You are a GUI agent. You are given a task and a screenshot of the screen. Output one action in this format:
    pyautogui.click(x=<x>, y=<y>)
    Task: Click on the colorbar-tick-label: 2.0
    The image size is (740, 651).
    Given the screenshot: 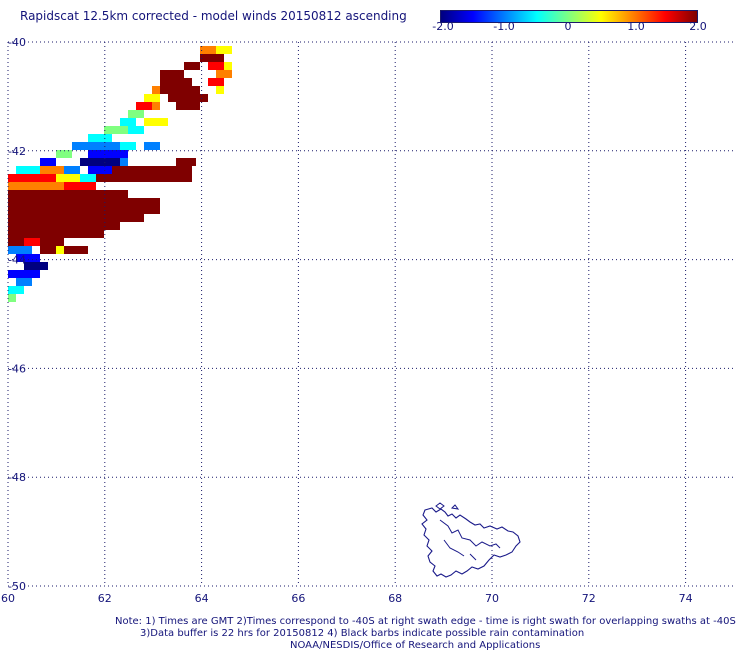 What is the action you would take?
    pyautogui.click(x=698, y=26)
    